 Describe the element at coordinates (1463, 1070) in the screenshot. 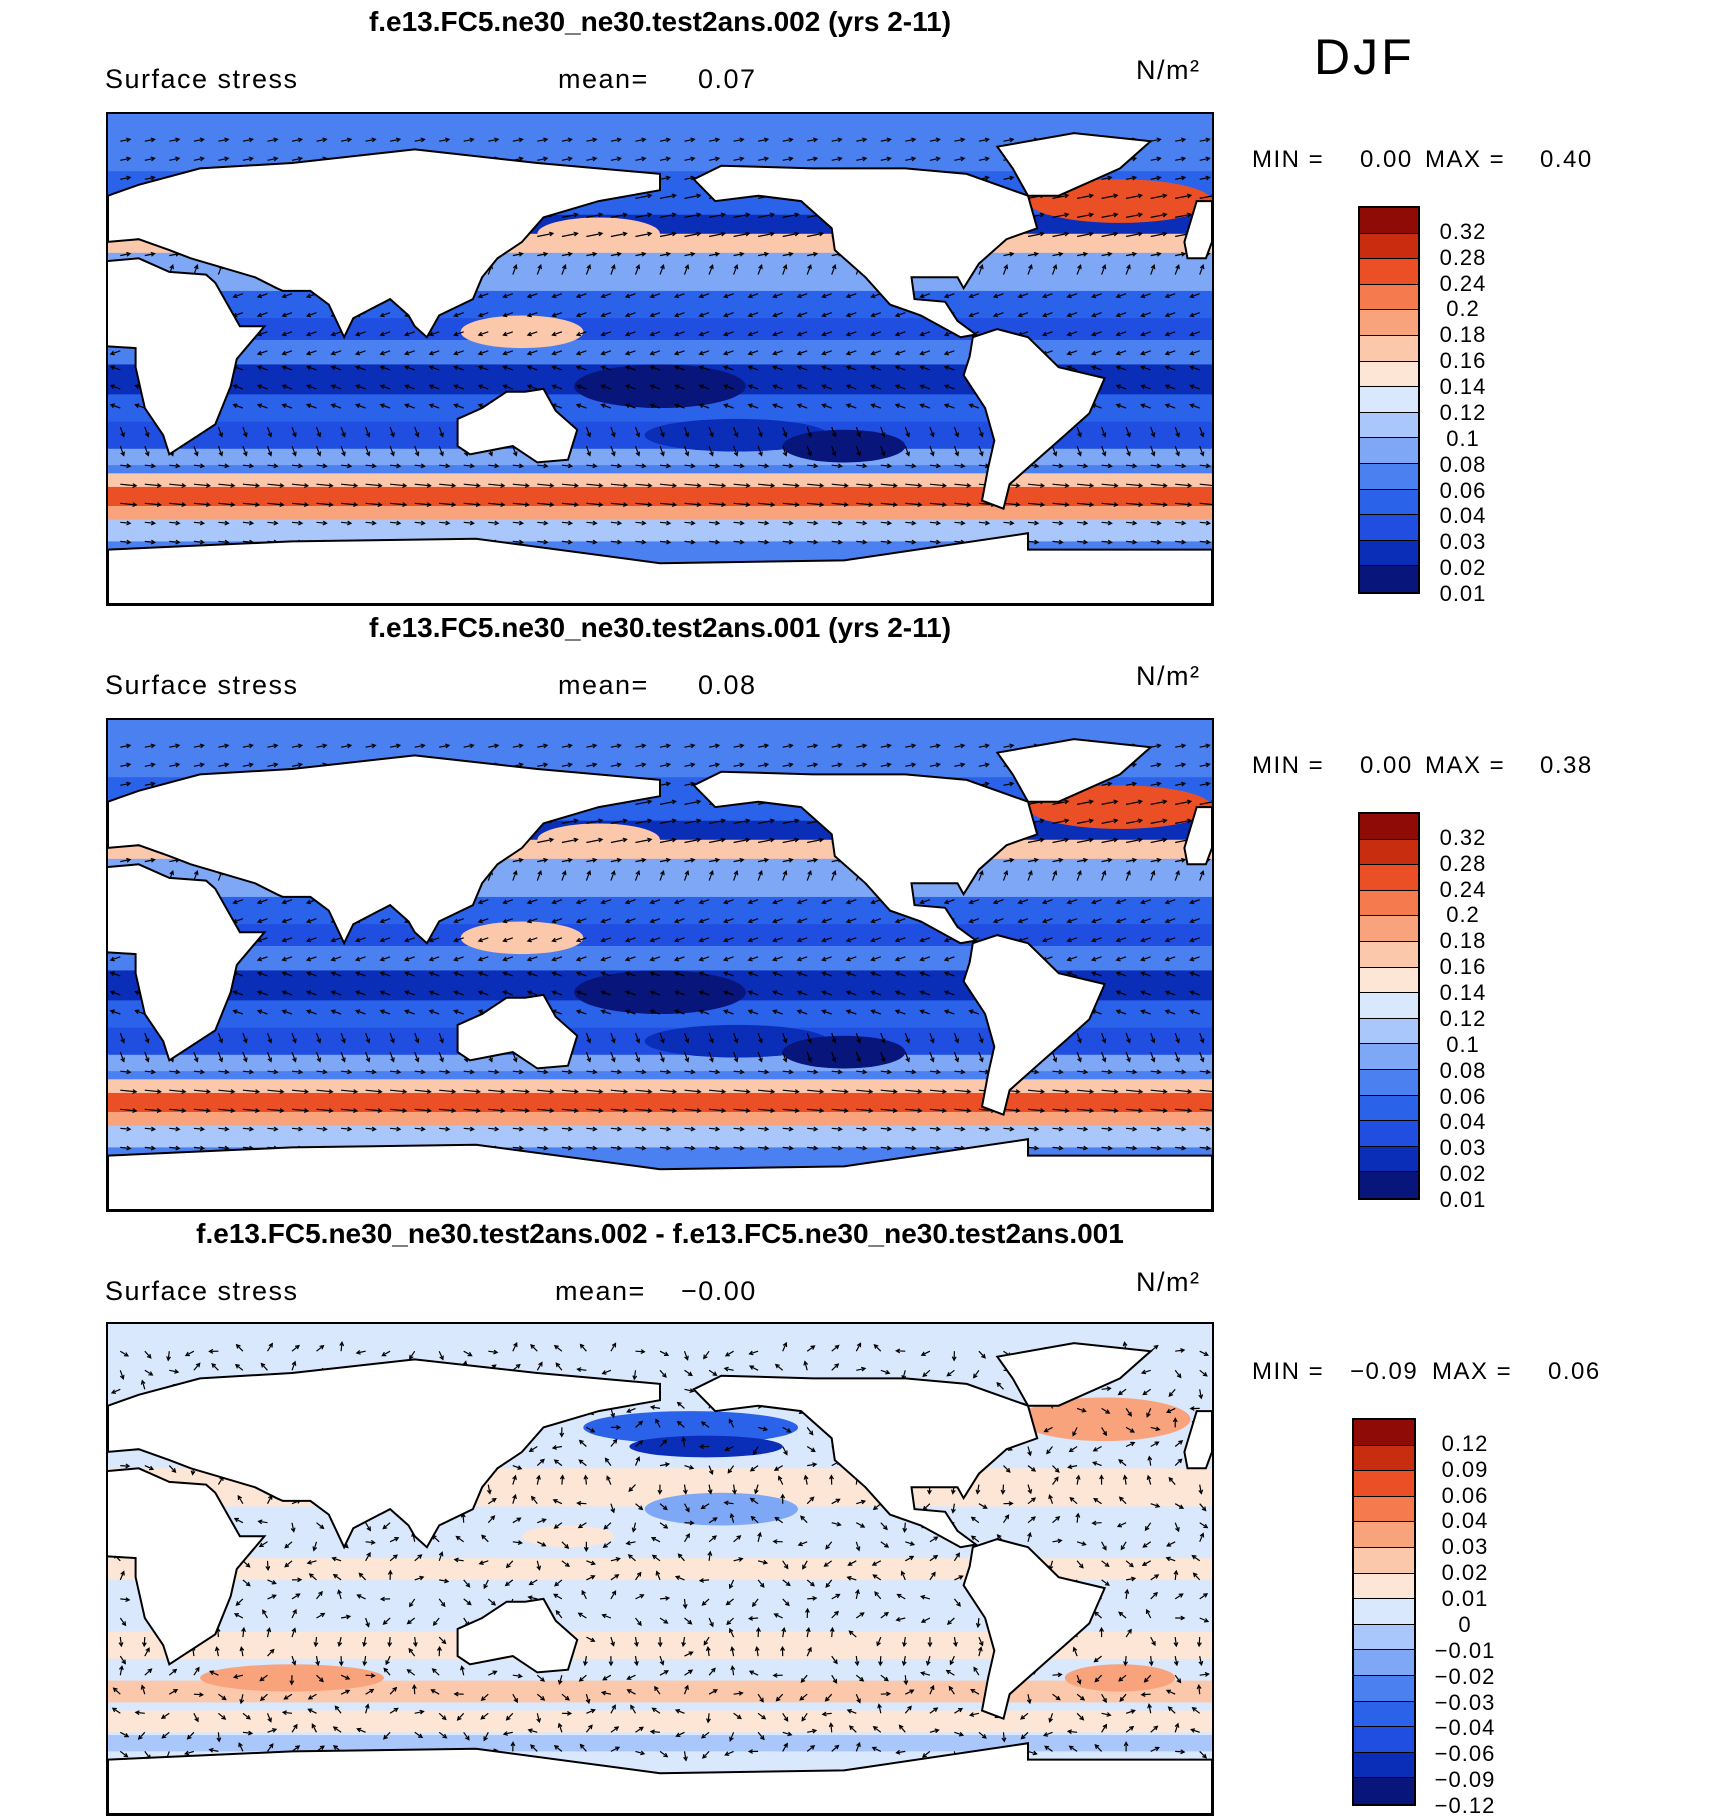

I see `colorbar-tick-label: 0.08` at that location.